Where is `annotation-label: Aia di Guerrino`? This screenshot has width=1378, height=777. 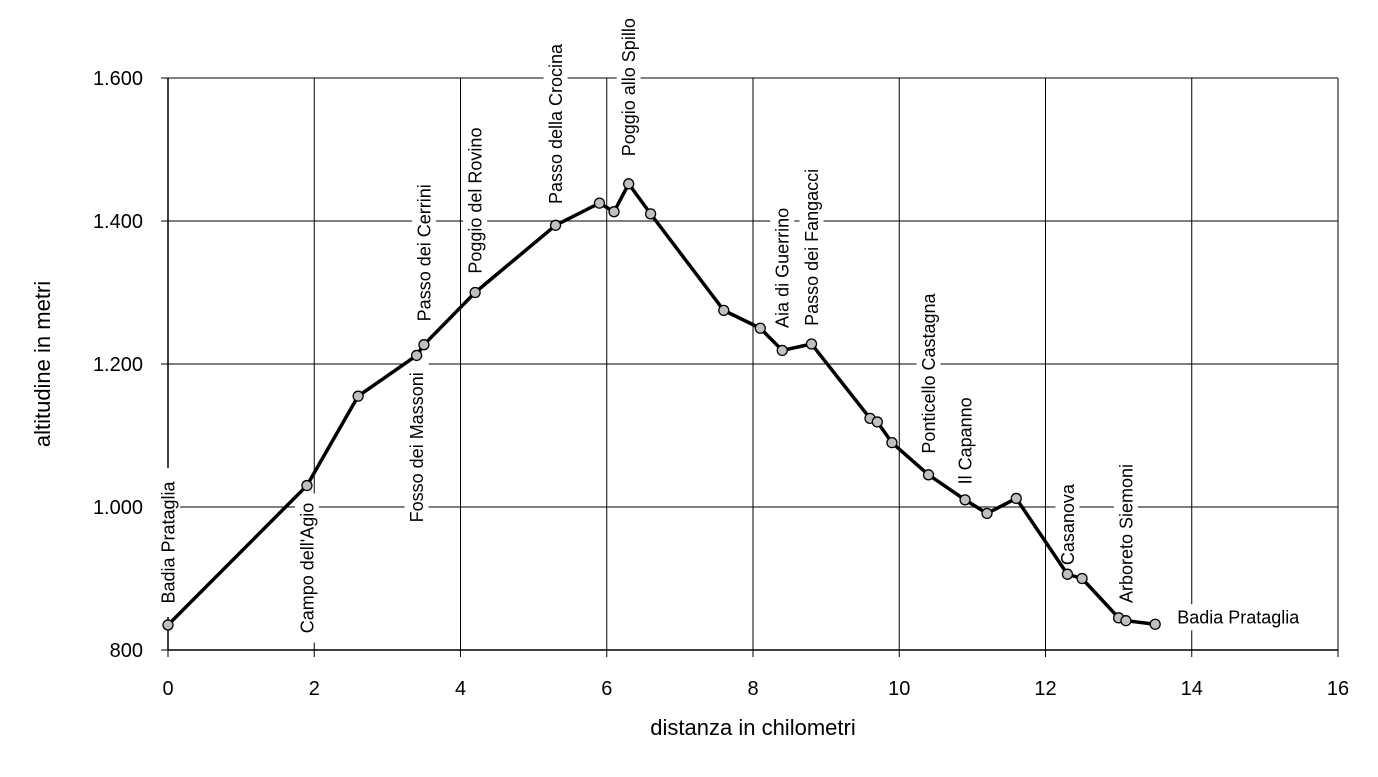 annotation-label: Aia di Guerrino is located at coordinates (783, 268).